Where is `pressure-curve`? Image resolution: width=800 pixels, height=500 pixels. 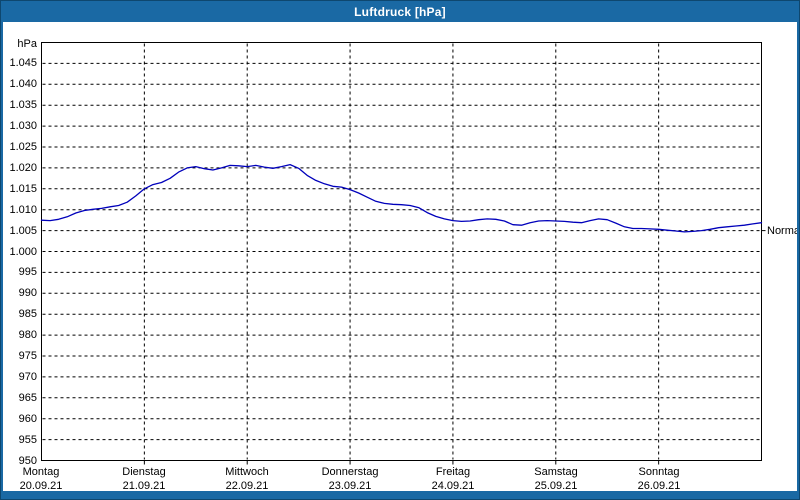 pressure-curve is located at coordinates (401, 198).